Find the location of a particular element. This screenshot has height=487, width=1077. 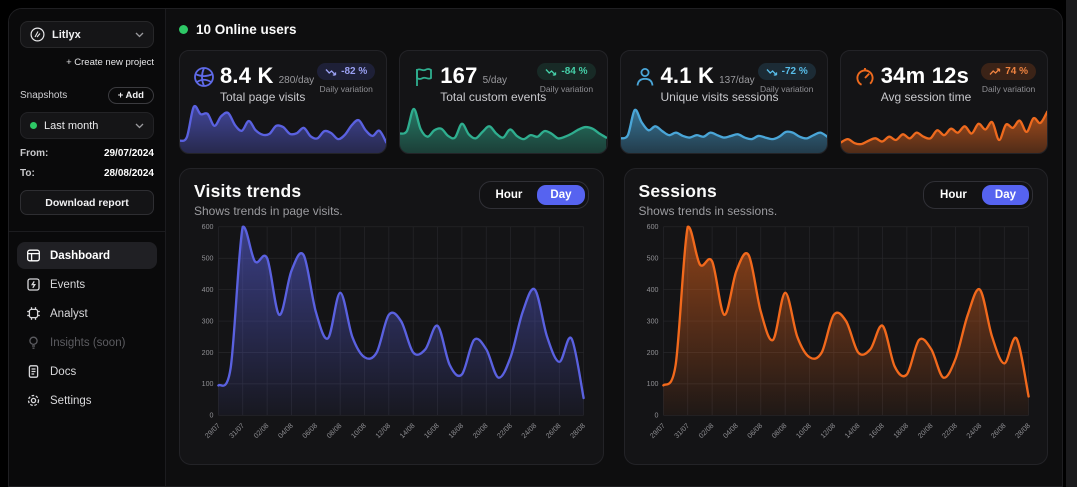

user-icon is located at coordinates (647, 83).